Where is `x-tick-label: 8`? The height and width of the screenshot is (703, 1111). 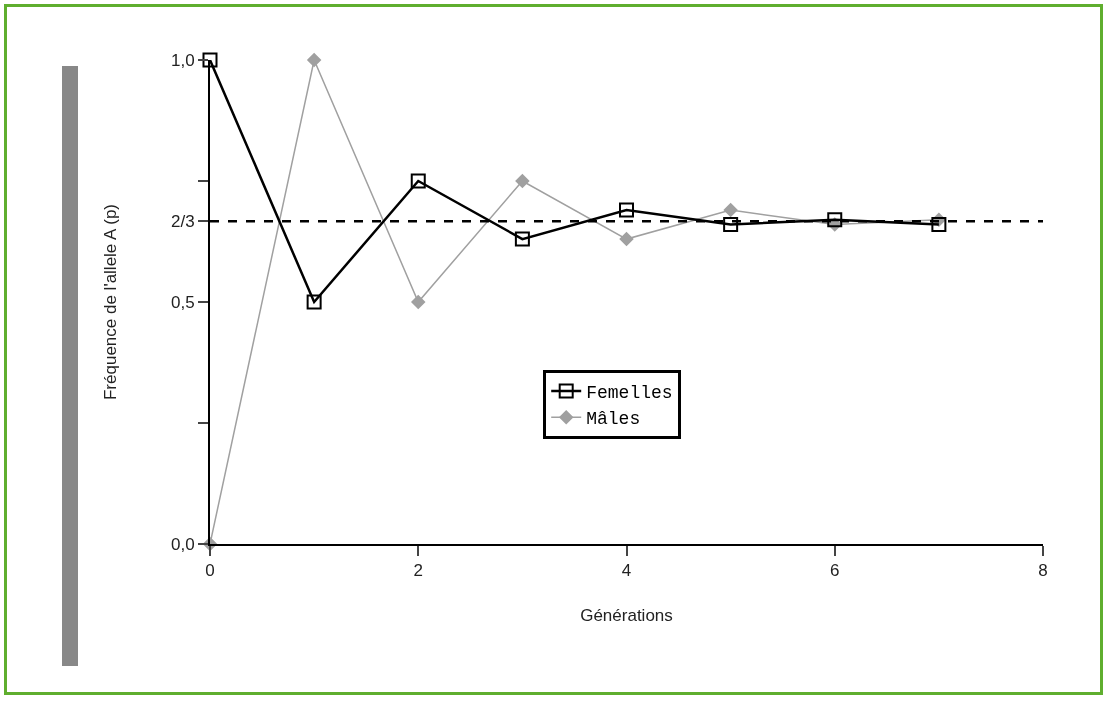
x-tick-label: 8 is located at coordinates (1043, 571).